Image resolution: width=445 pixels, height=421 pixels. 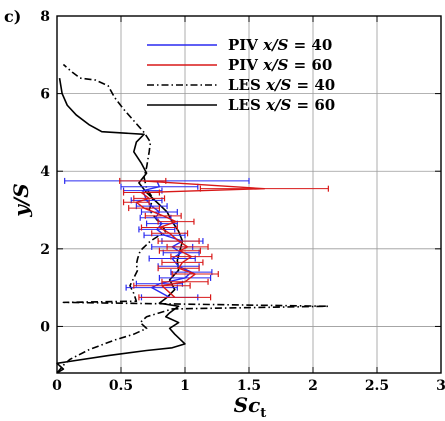 I want to click on x-tick-label-3: 1.5, so click(x=249, y=386).